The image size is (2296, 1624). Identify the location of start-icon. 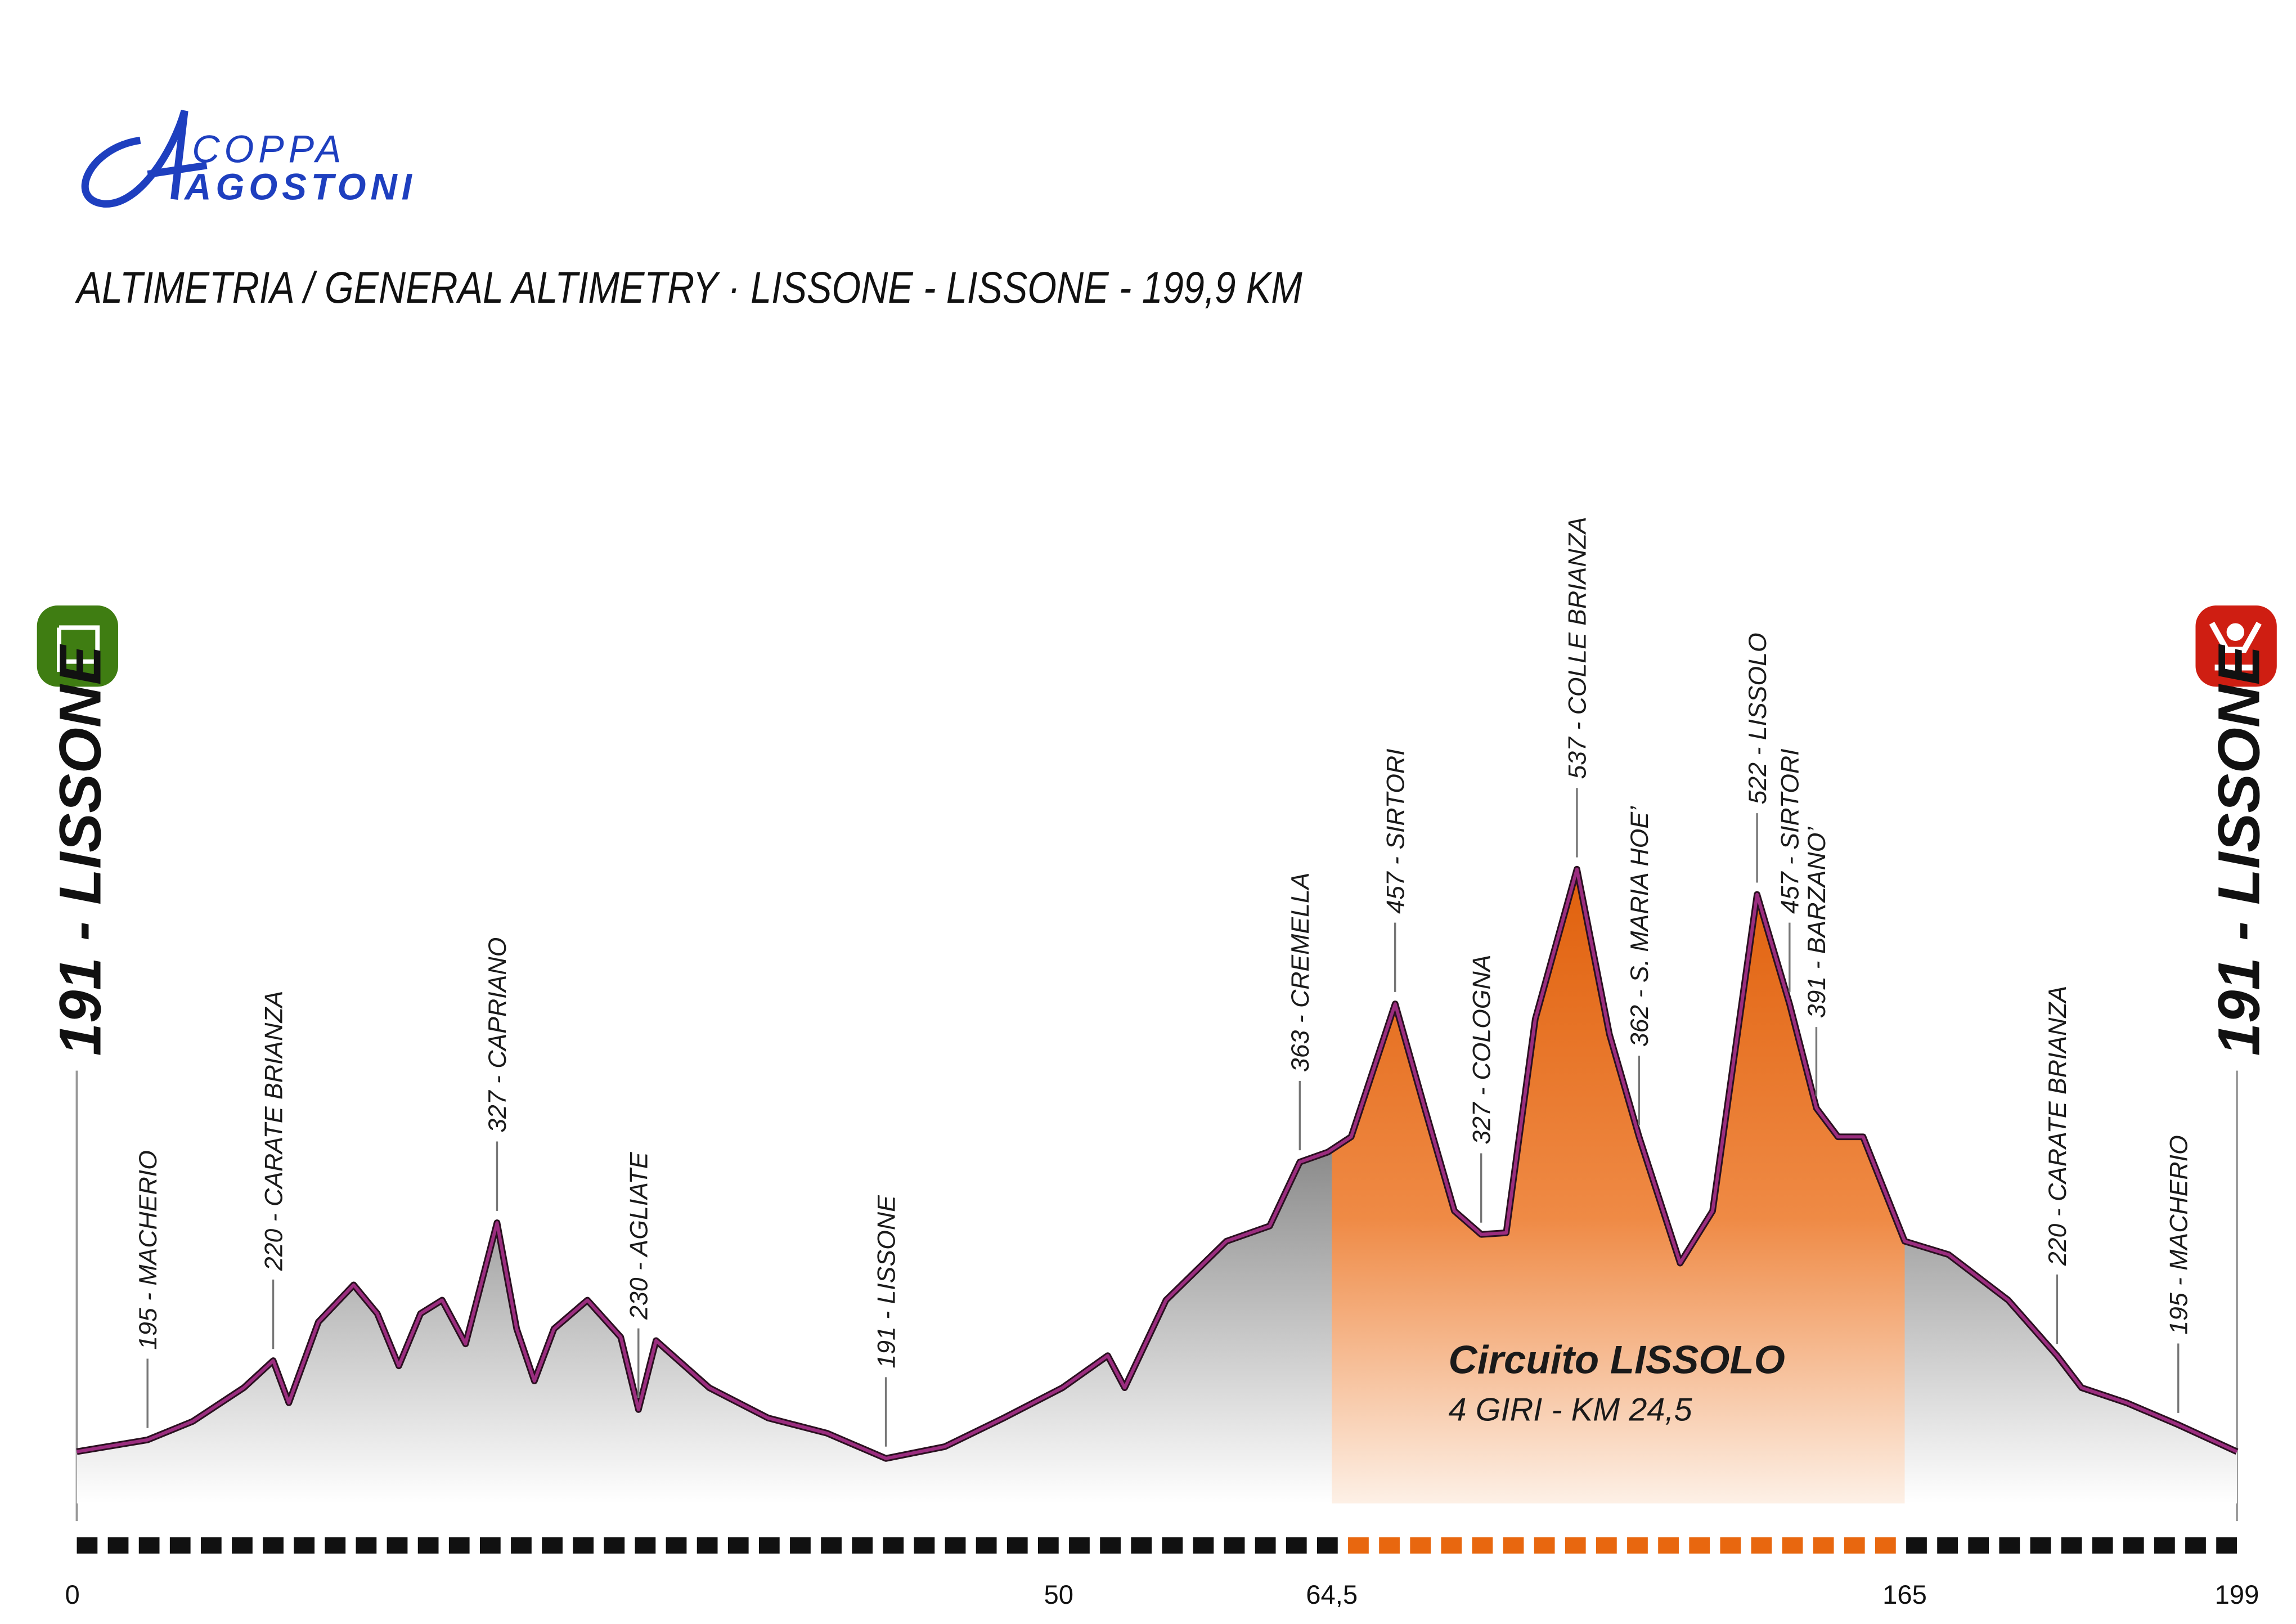
(78, 646).